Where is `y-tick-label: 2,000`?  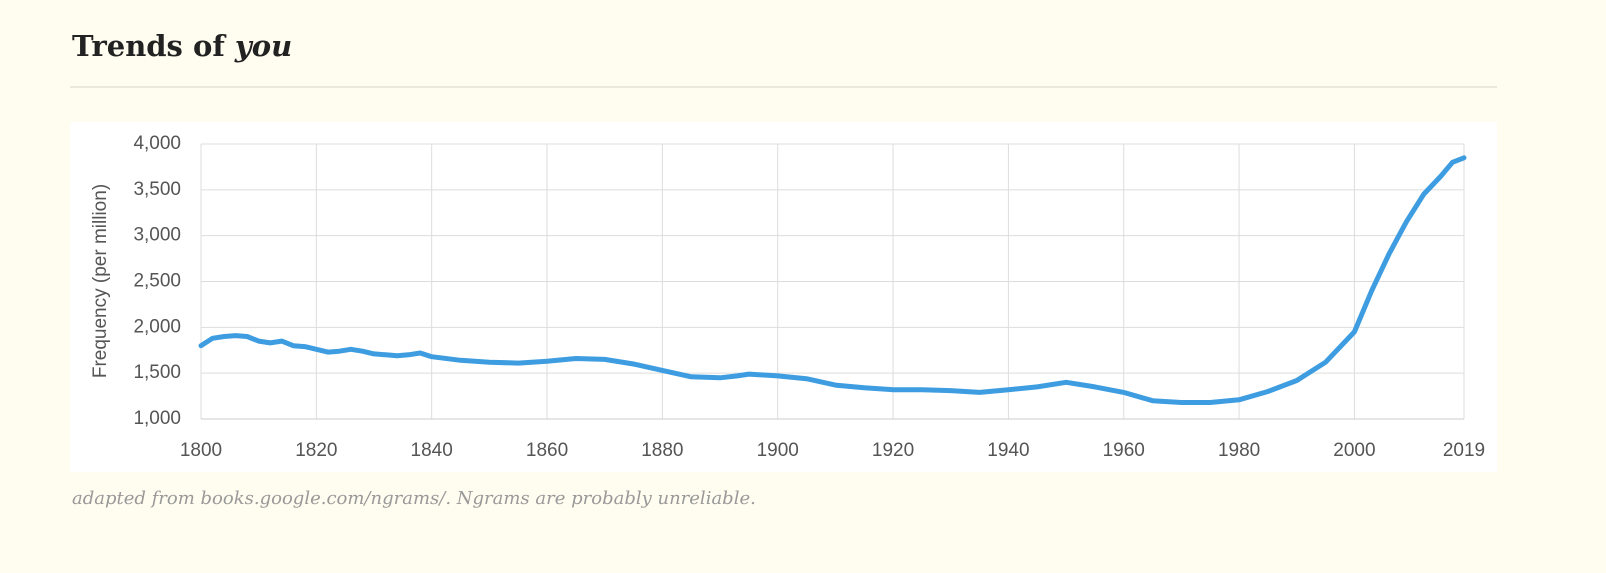
y-tick-label: 2,000 is located at coordinates (157, 326).